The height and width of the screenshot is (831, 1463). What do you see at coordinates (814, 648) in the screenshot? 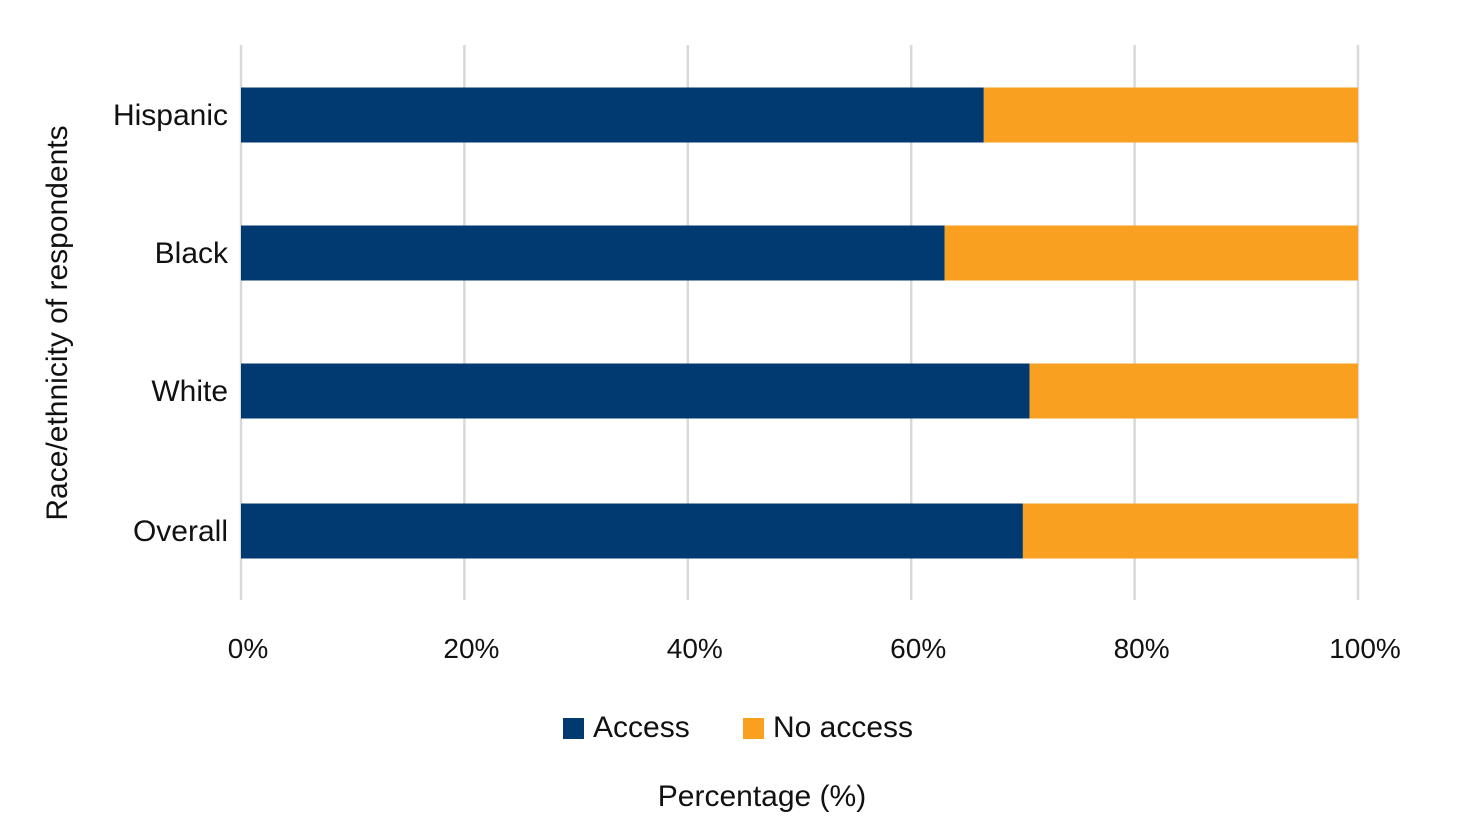
I see `x-tick-labels: 0% 20% 40% 60% 80% 100%` at bounding box center [814, 648].